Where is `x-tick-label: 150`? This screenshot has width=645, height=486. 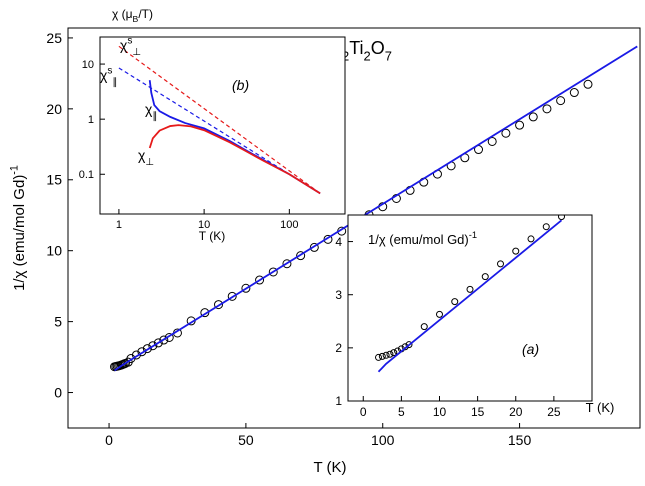 x-tick-label: 150 is located at coordinates (520, 440).